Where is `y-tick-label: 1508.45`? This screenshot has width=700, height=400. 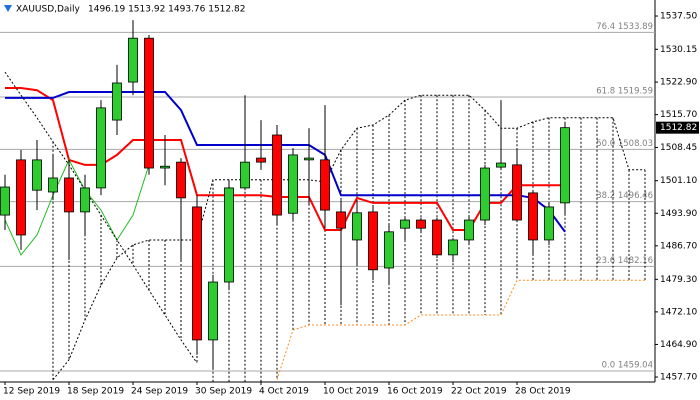
y-tick-label: 1508.45 is located at coordinates (678, 148).